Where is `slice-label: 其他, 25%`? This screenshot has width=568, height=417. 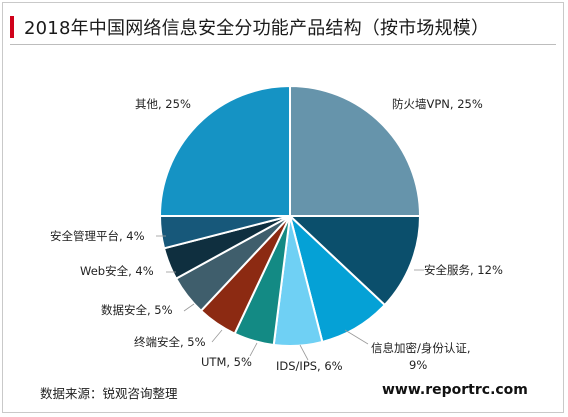 slice-label: 其他, 25% is located at coordinates (163, 104).